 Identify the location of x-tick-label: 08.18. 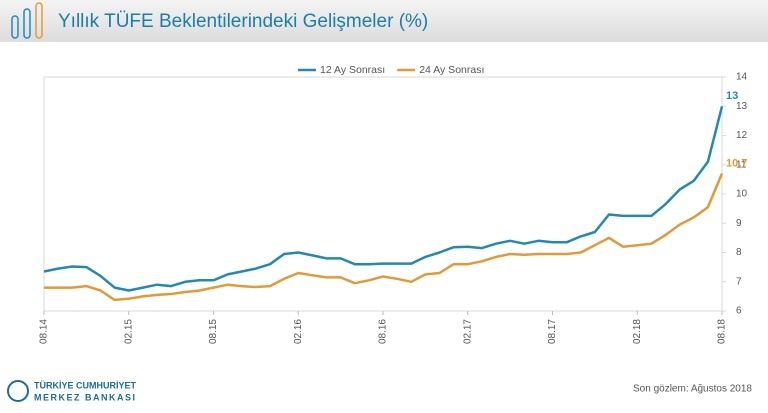
(722, 331).